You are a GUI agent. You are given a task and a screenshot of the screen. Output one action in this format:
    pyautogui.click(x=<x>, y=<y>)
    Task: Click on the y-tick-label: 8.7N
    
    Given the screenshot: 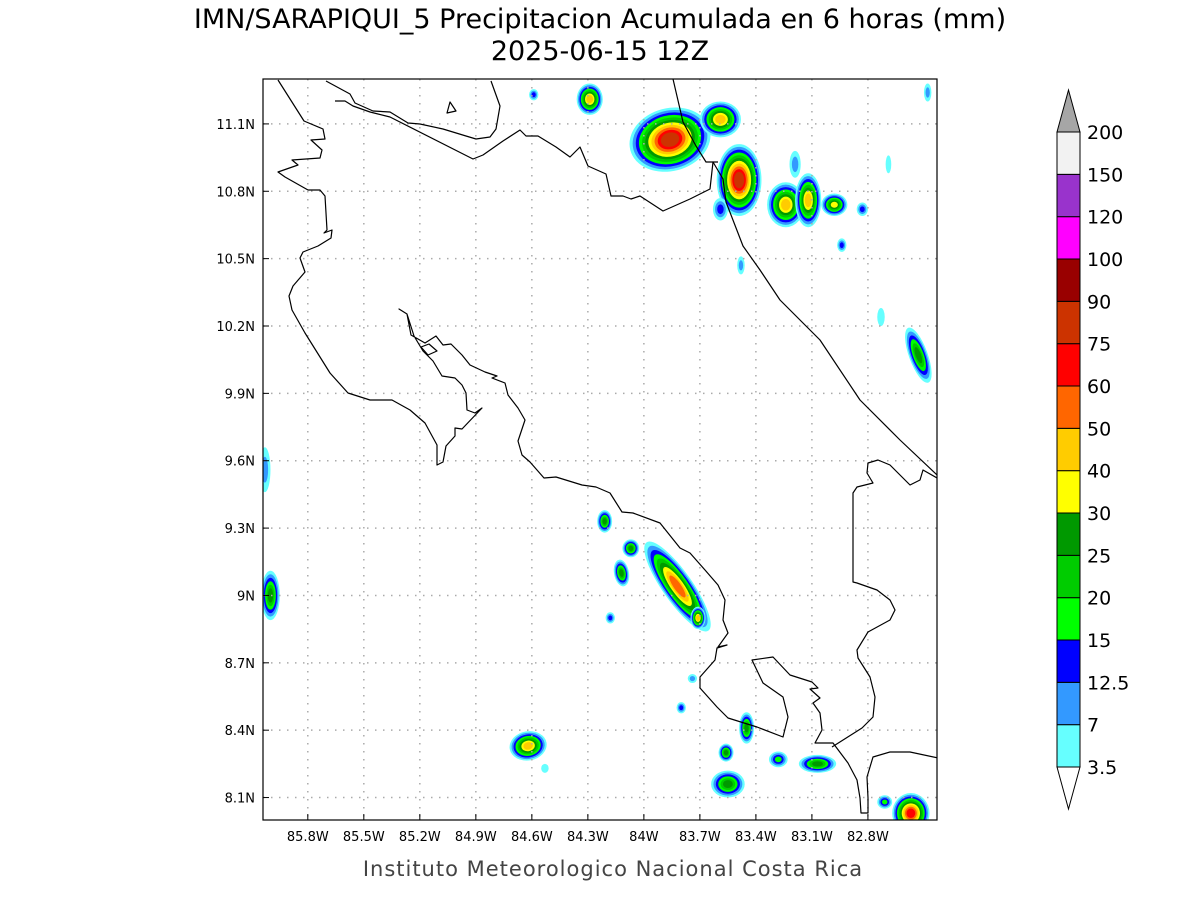 What is the action you would take?
    pyautogui.click(x=240, y=664)
    